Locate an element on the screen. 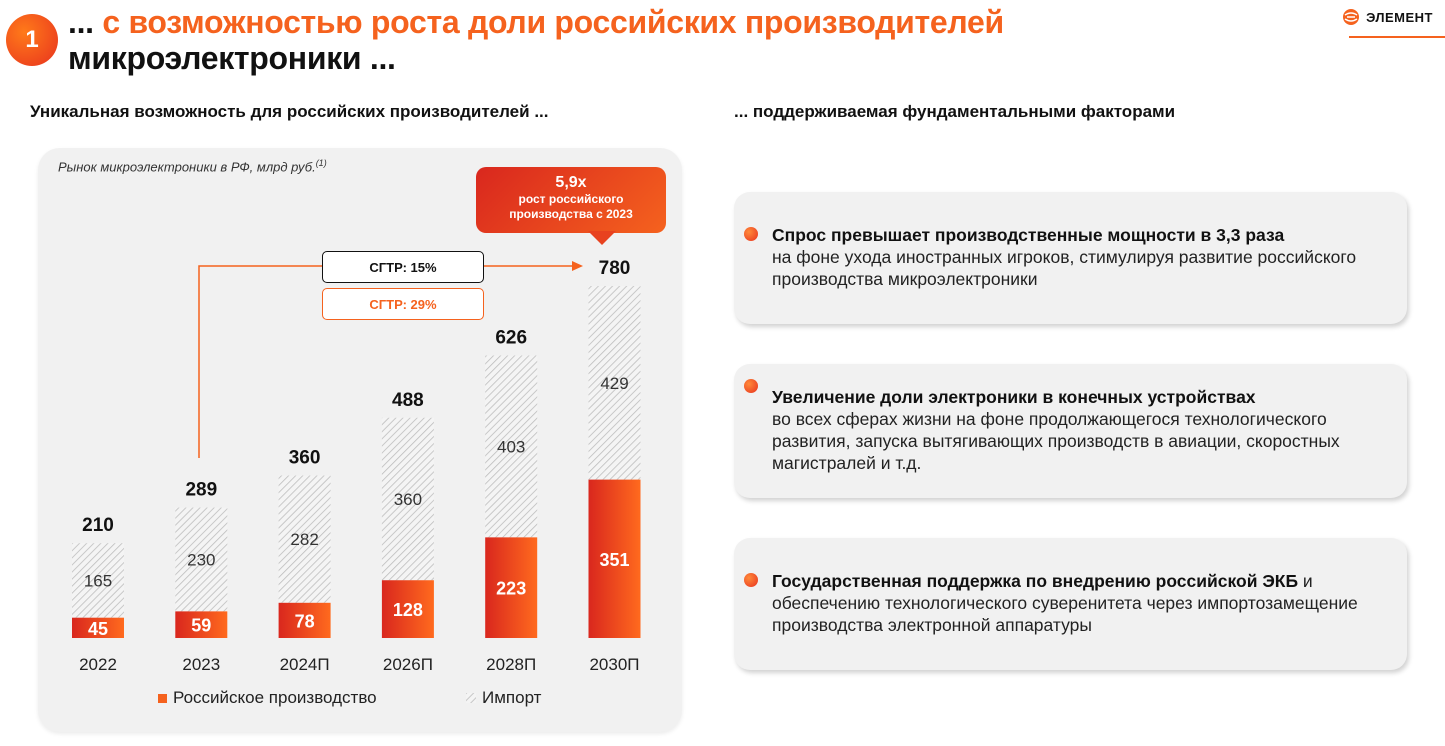 This screenshot has width=1445, height=746. label-total-2028П: 626 is located at coordinates (511, 337).